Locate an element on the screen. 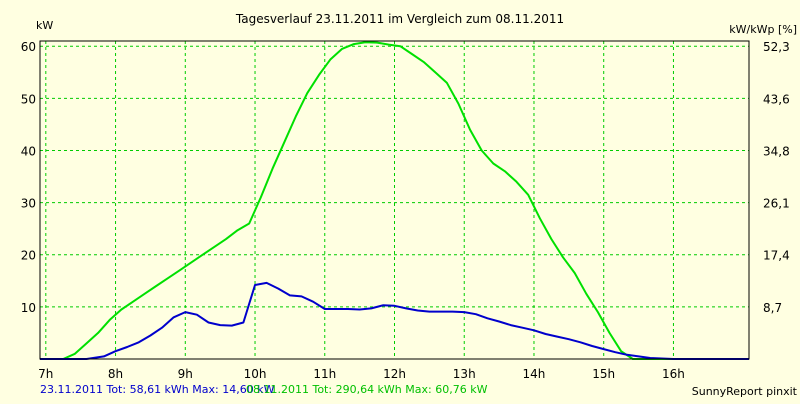  y-axis-left-label: kW is located at coordinates (44, 25).